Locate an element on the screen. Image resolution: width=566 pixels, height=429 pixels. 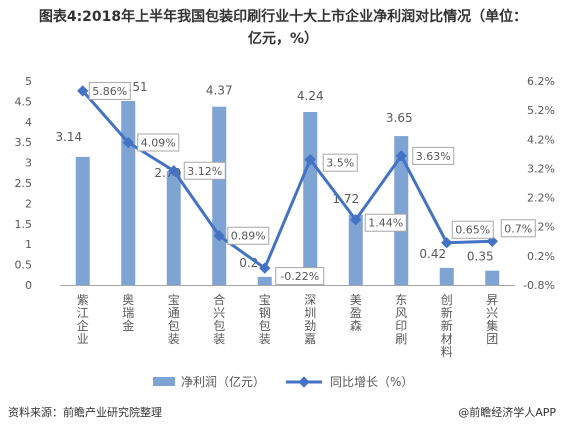
category-label: 昇兴集团 is located at coordinates (492, 319).